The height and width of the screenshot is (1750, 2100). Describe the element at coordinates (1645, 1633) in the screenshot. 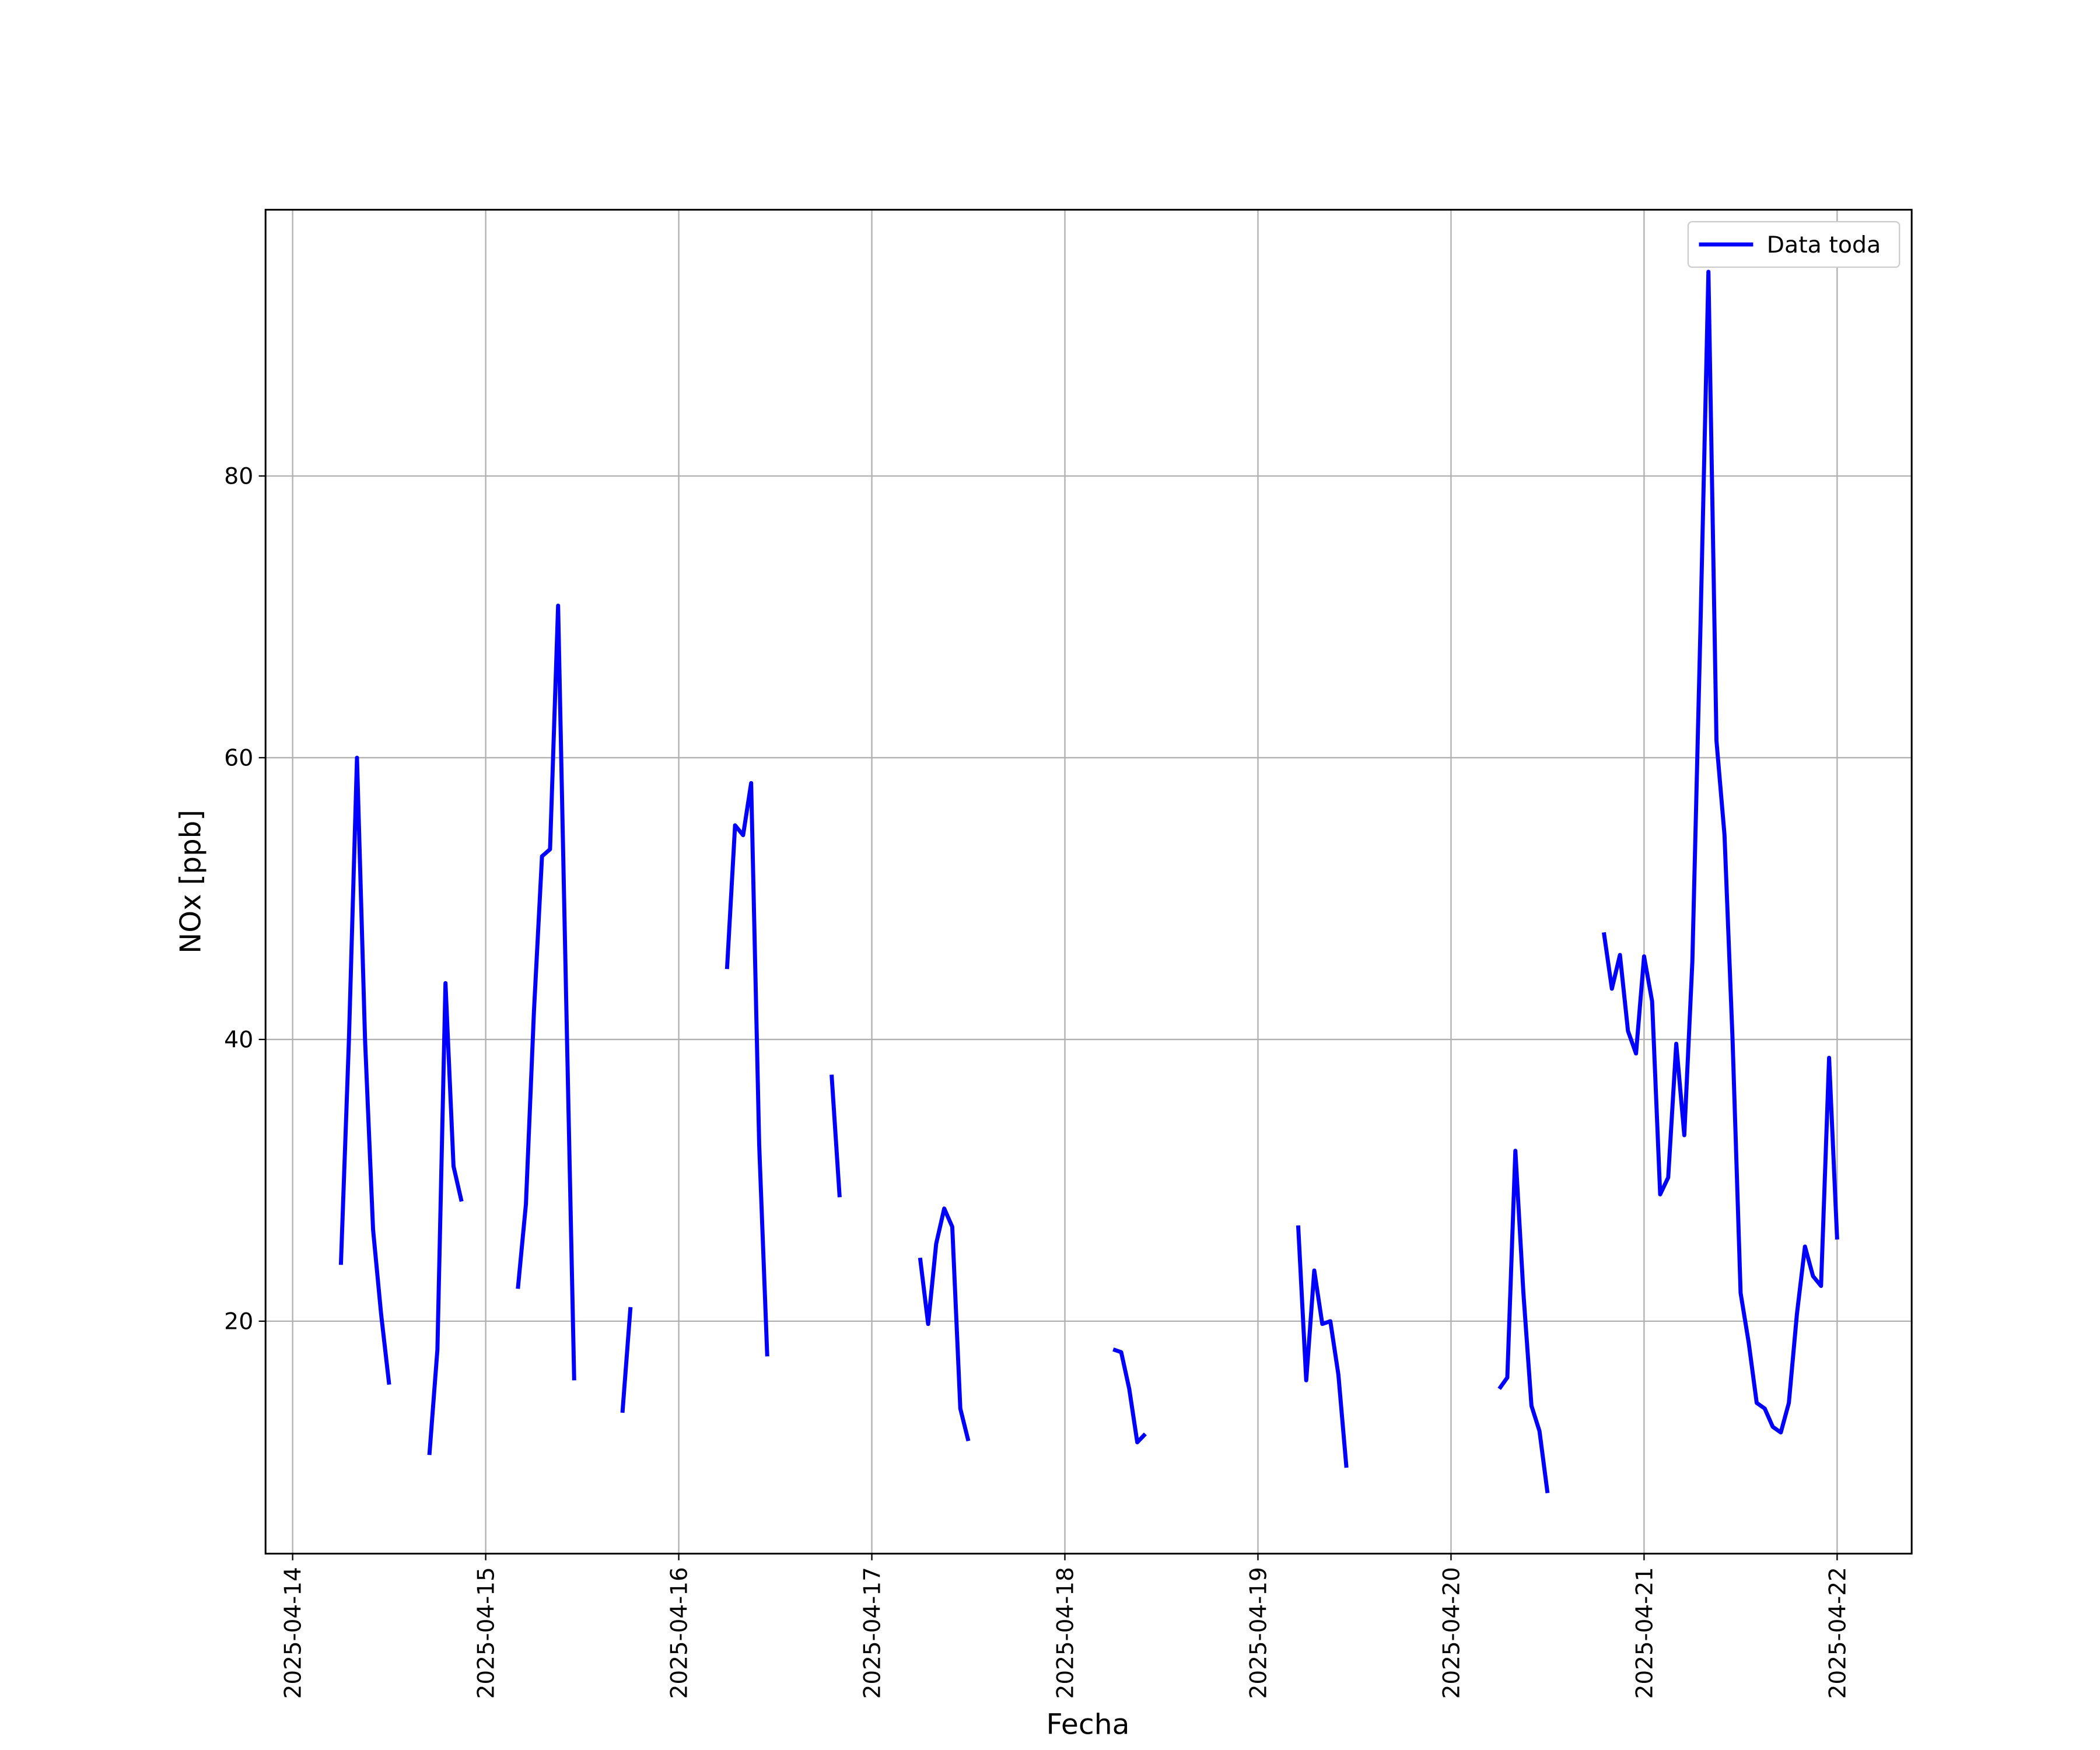

I see `x-tick-label: 2025-04-21` at that location.